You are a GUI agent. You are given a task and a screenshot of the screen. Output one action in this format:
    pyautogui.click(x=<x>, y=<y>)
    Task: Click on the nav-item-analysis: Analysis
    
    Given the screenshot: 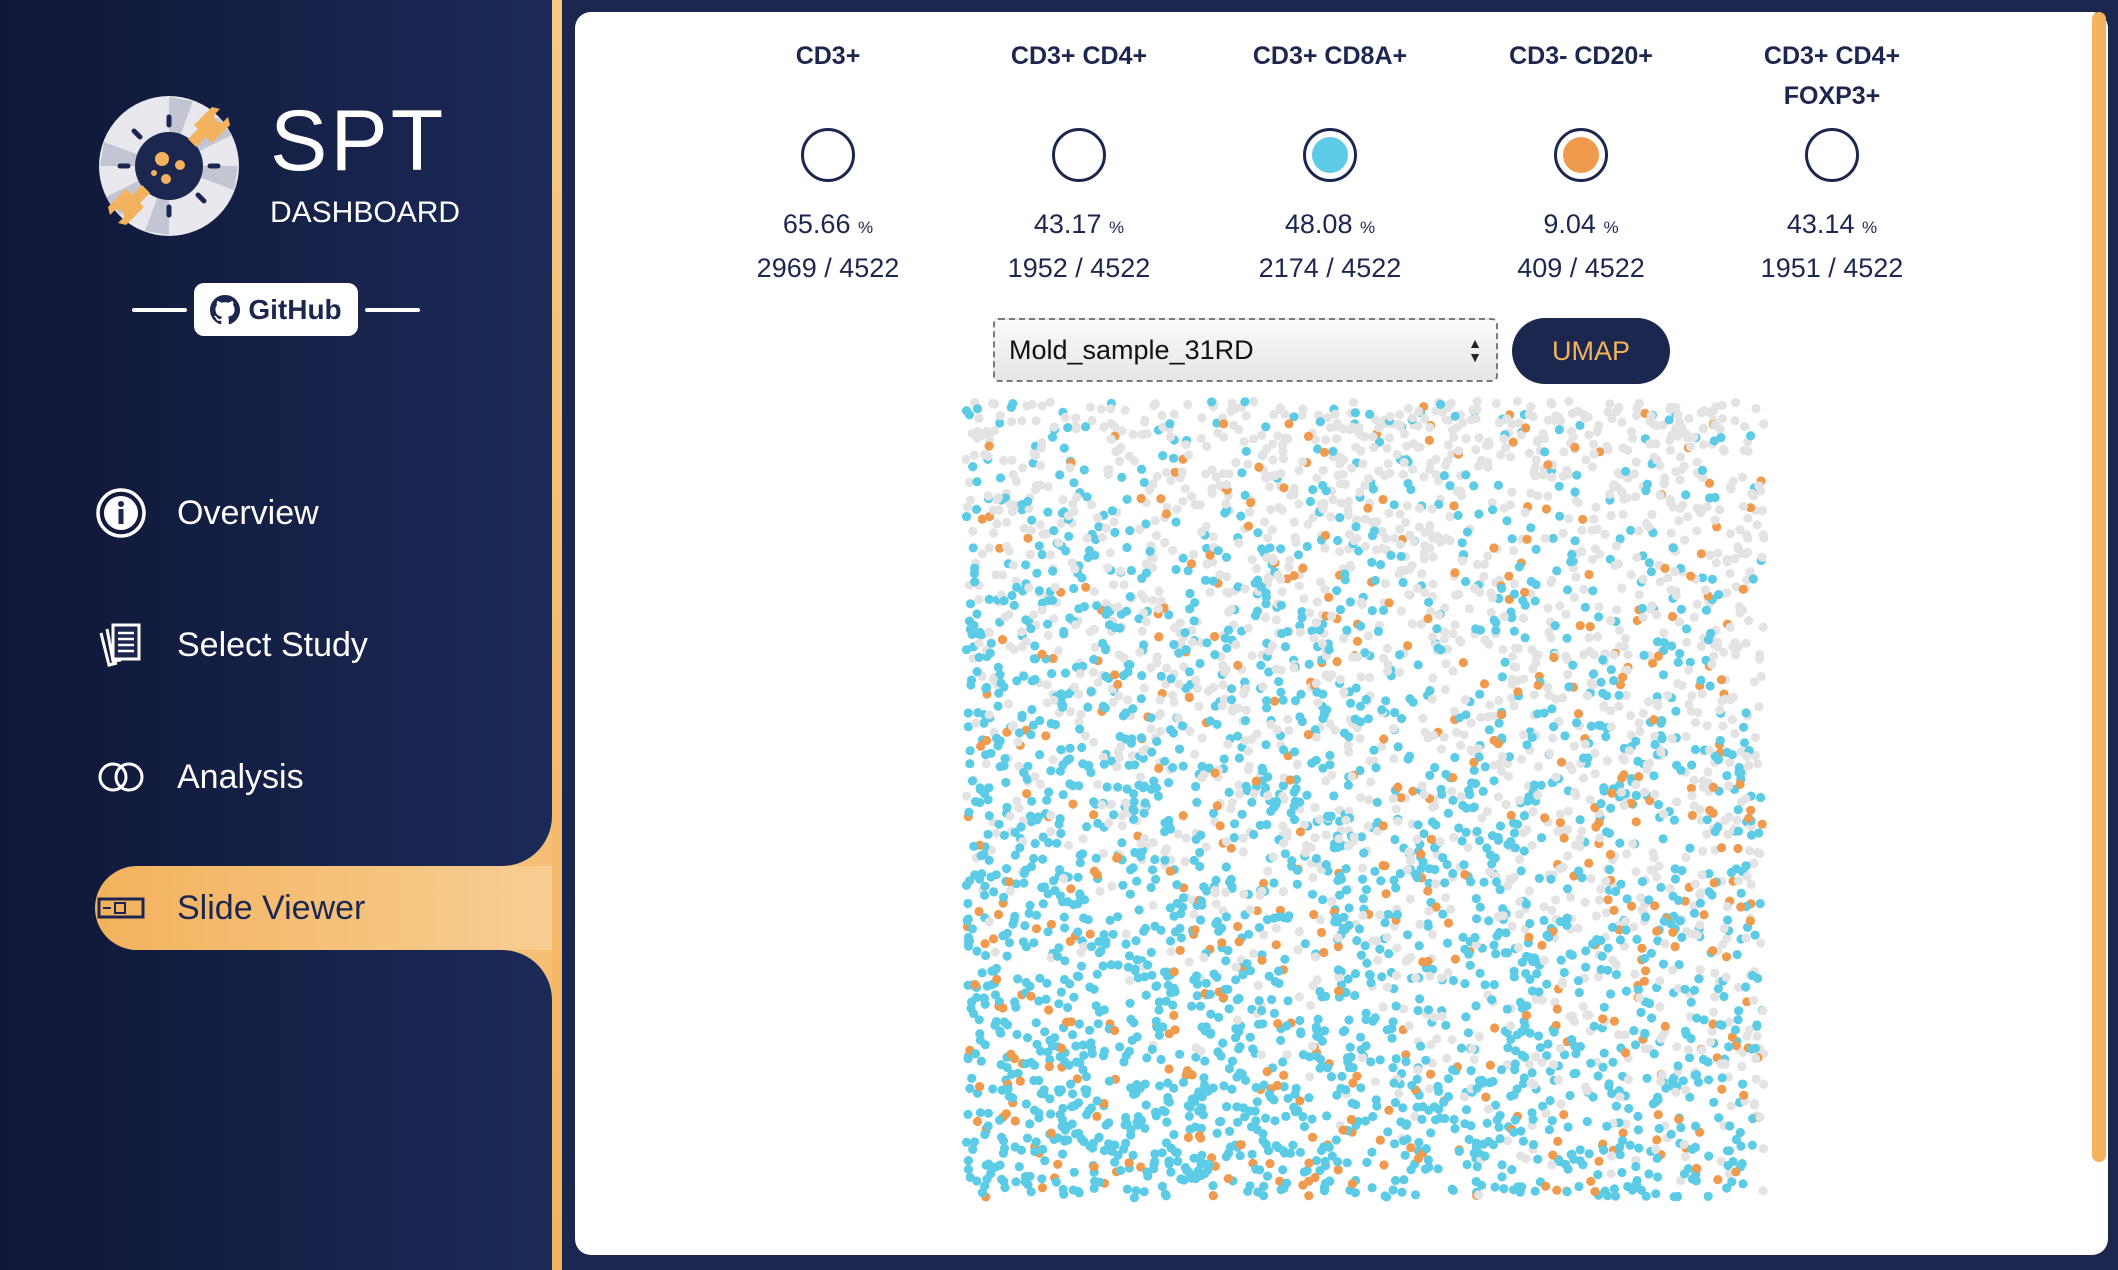 What is the action you would take?
    pyautogui.click(x=199, y=777)
    